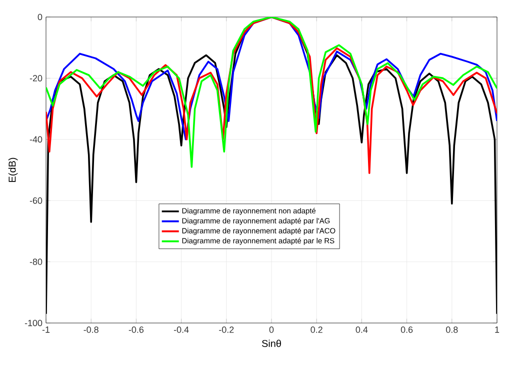  Describe the element at coordinates (136, 329) in the screenshot. I see `x-tick-label: -0.6` at that location.